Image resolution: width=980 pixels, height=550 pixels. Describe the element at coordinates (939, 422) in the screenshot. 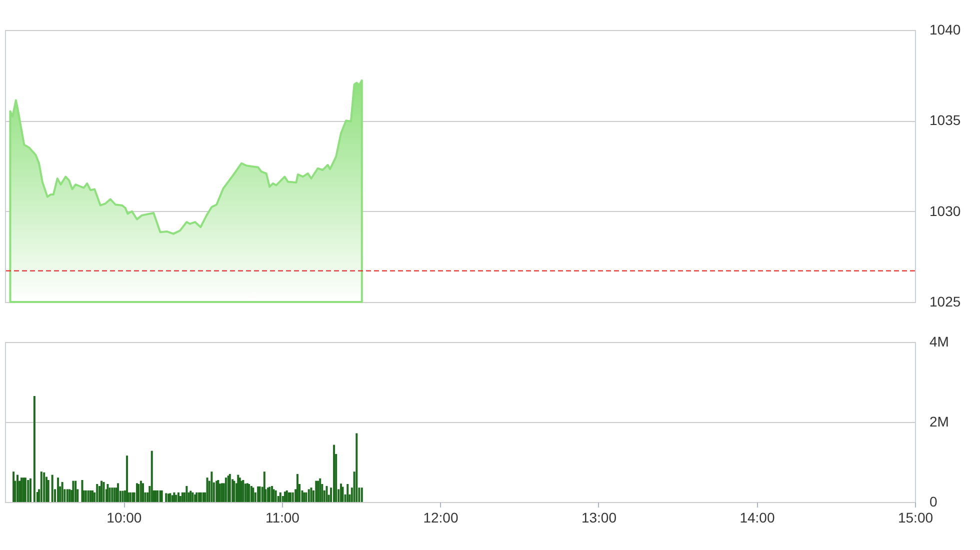

I see `y-tick-label: 2M` at that location.